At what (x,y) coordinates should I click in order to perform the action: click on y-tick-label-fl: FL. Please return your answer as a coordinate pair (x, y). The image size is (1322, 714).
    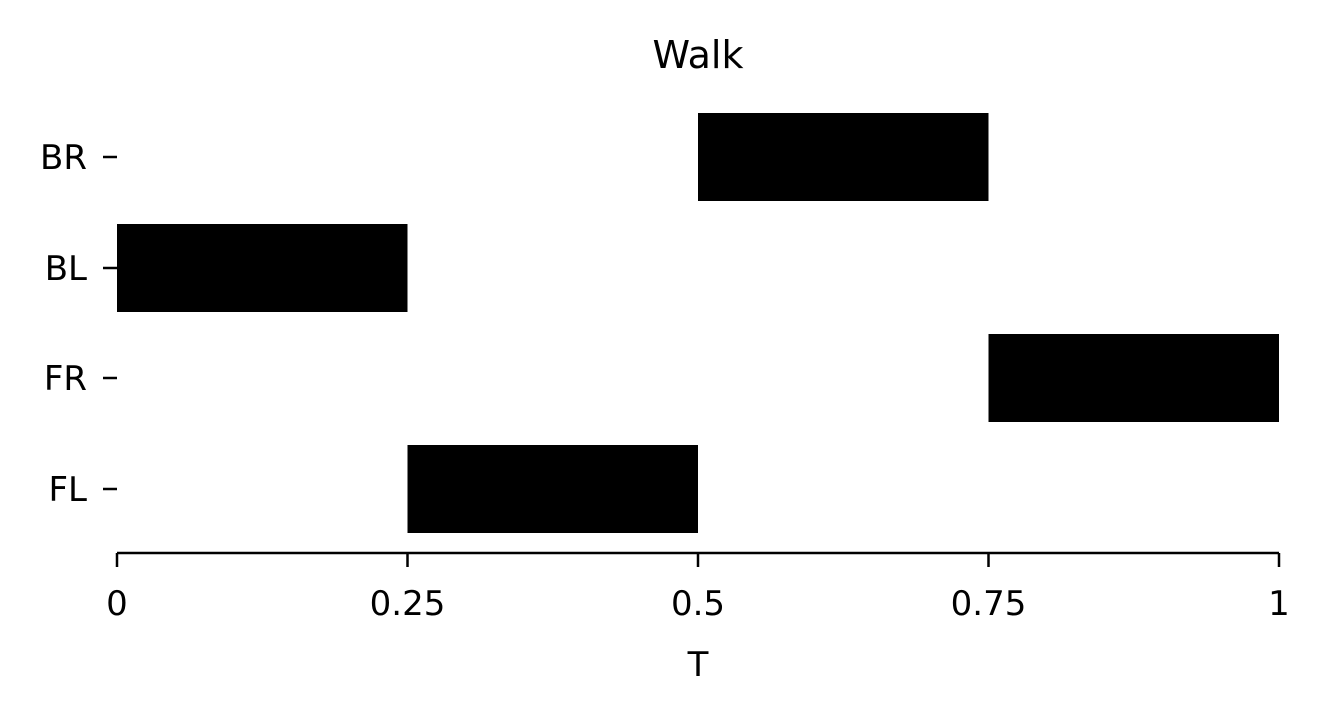
    Looking at the image, I should click on (68, 490).